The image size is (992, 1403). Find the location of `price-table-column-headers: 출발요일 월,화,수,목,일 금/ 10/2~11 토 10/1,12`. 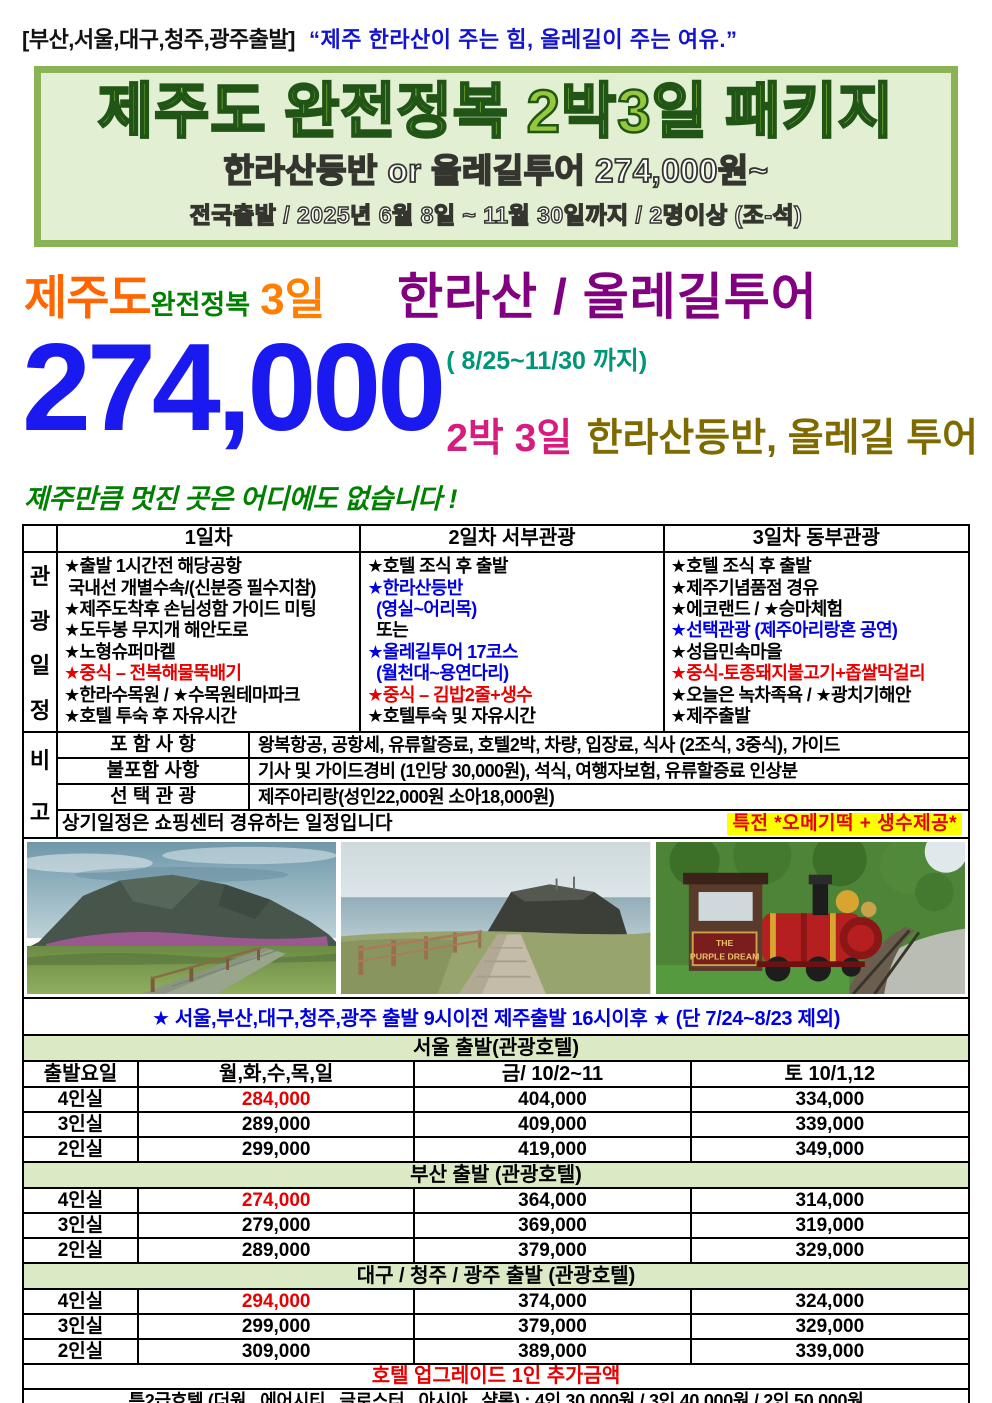

price-table-column-headers: 출발요일 월,화,수,목,일 금/ 10/2~11 토 10/1,12 is located at coordinates (496, 1075).